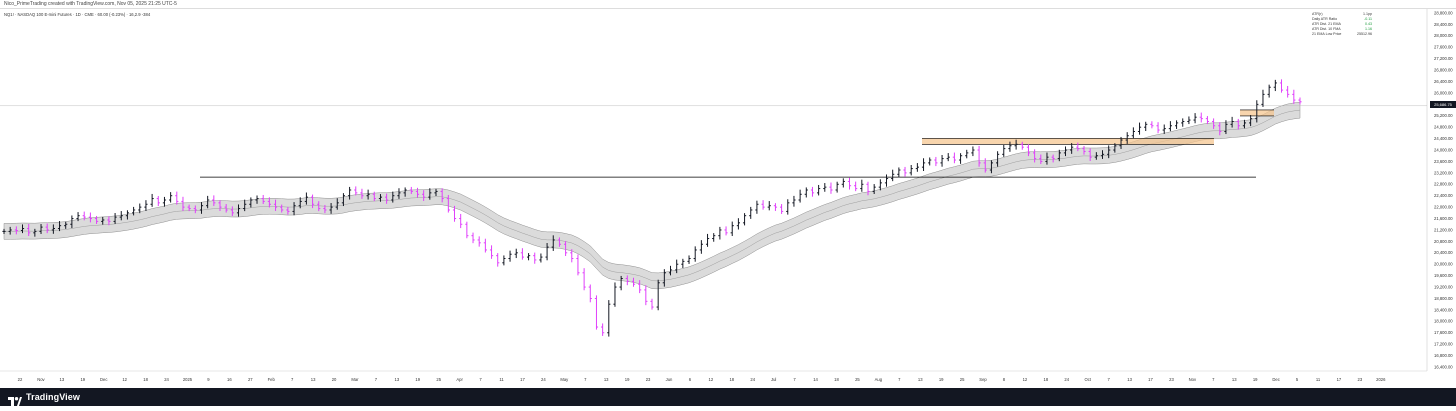  What do you see at coordinates (53, 397) in the screenshot?
I see `logo-text: TradingView` at bounding box center [53, 397].